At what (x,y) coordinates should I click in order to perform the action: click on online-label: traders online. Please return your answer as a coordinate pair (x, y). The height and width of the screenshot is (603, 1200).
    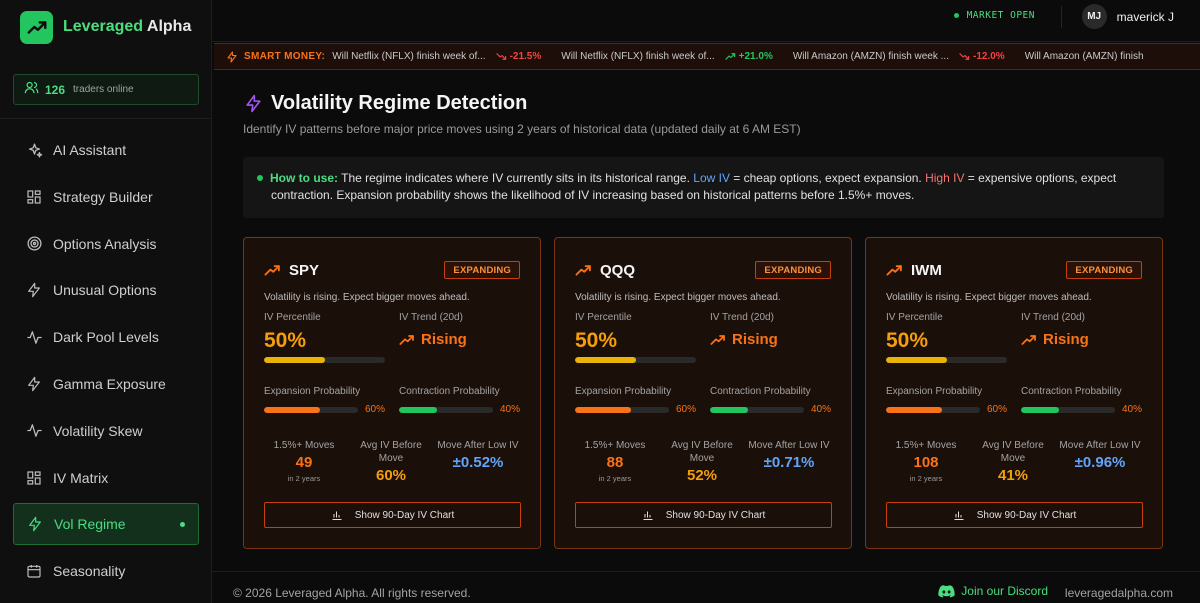
    Looking at the image, I should click on (103, 89).